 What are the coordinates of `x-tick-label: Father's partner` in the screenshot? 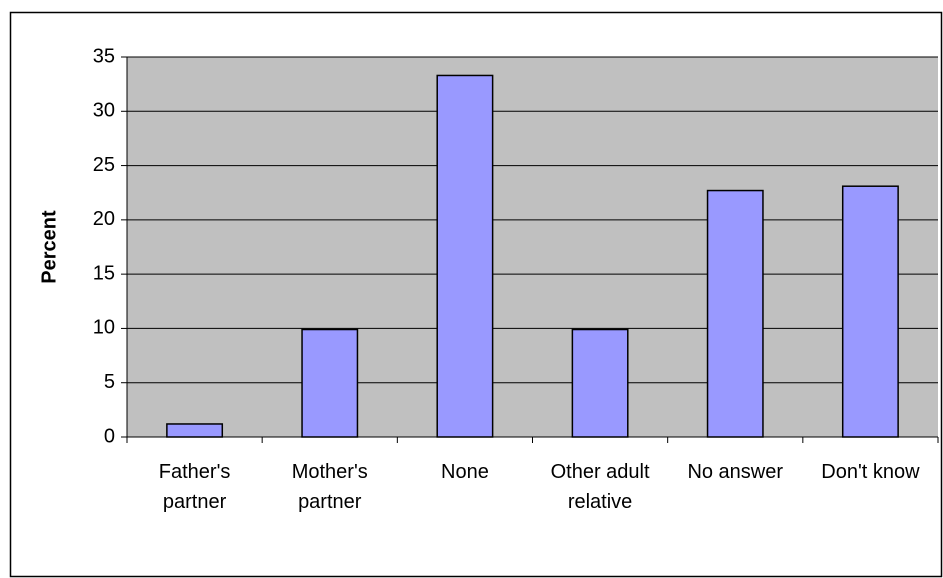 It's located at (195, 487).